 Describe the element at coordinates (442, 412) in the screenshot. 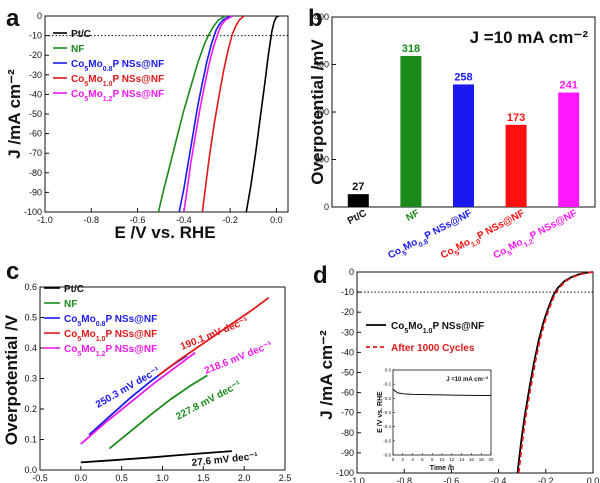

I see `inset-frame` at that location.